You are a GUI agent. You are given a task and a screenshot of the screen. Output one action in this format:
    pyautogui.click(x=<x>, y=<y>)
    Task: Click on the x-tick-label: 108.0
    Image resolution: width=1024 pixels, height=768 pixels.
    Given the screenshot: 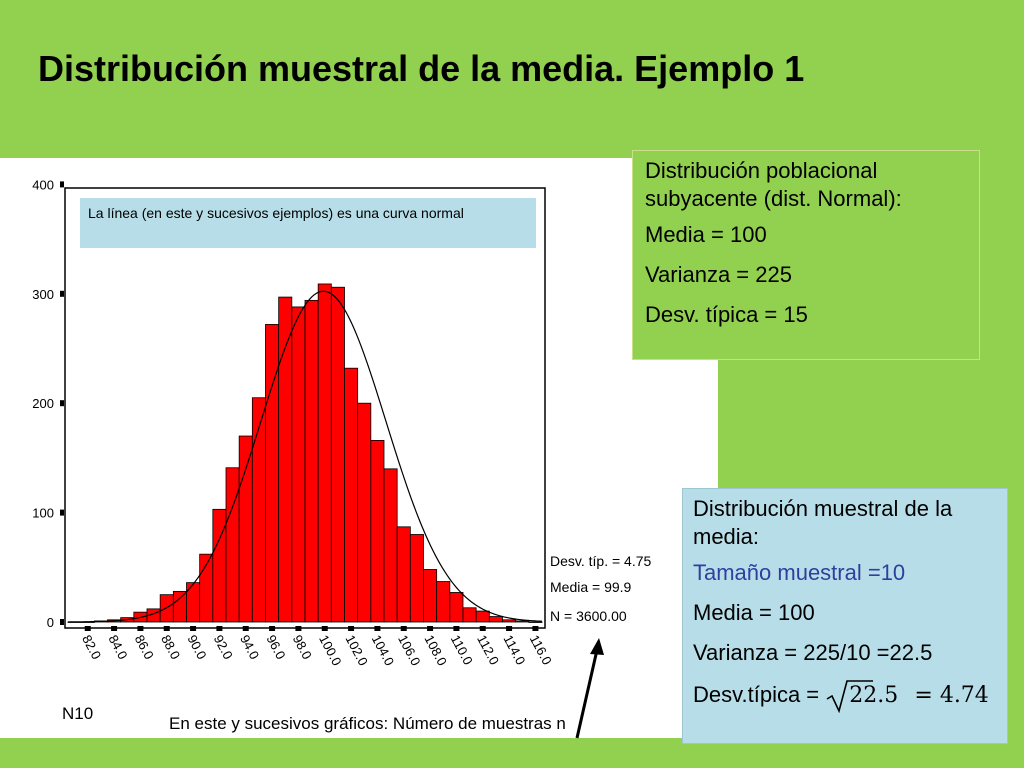 What is the action you would take?
    pyautogui.click(x=435, y=650)
    